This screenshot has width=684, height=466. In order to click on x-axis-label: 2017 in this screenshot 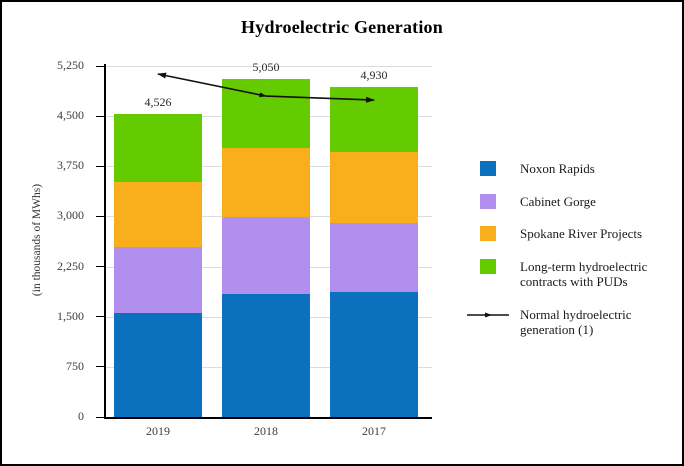, I will do `click(374, 431)`.